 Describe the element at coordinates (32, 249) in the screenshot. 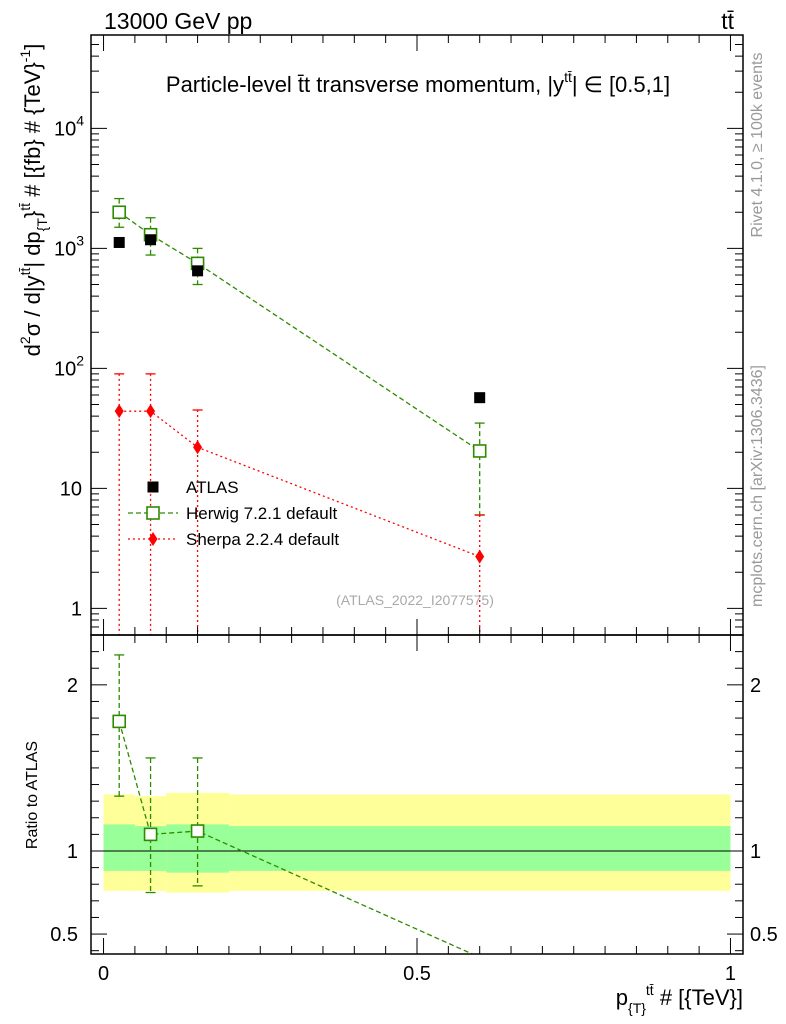

I see `ylabel-mid: | dp` at that location.